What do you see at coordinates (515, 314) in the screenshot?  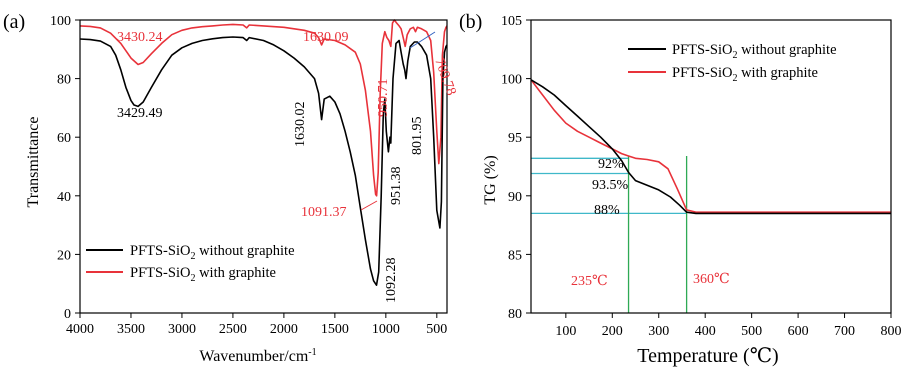 I see `panel-b-y-tick-label: 80` at bounding box center [515, 314].